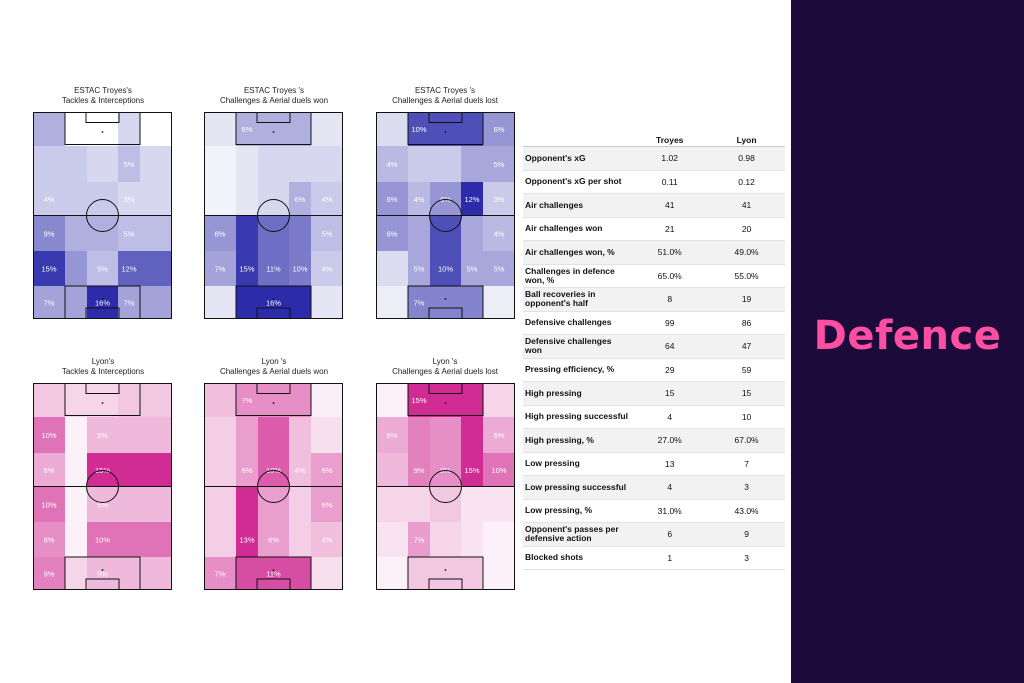 Image resolution: width=1024 pixels, height=683 pixels. I want to click on heatmap-cell-label: 12%, so click(471, 199).